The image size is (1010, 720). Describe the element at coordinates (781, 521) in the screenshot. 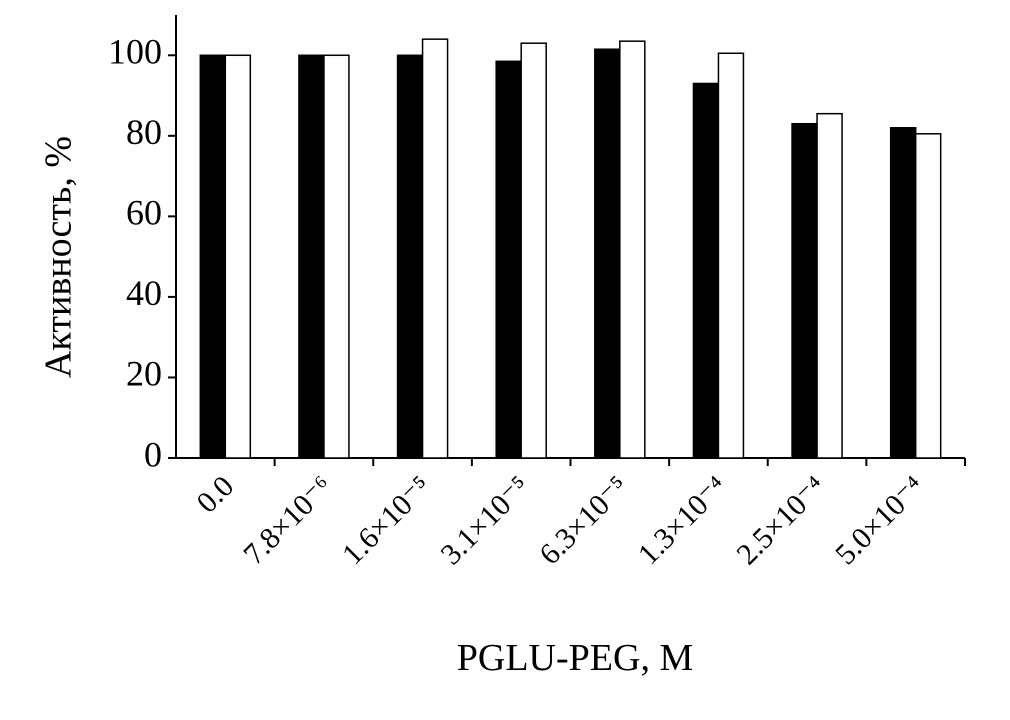

I see `x-tick-label: 2.5×10⁻⁴` at that location.